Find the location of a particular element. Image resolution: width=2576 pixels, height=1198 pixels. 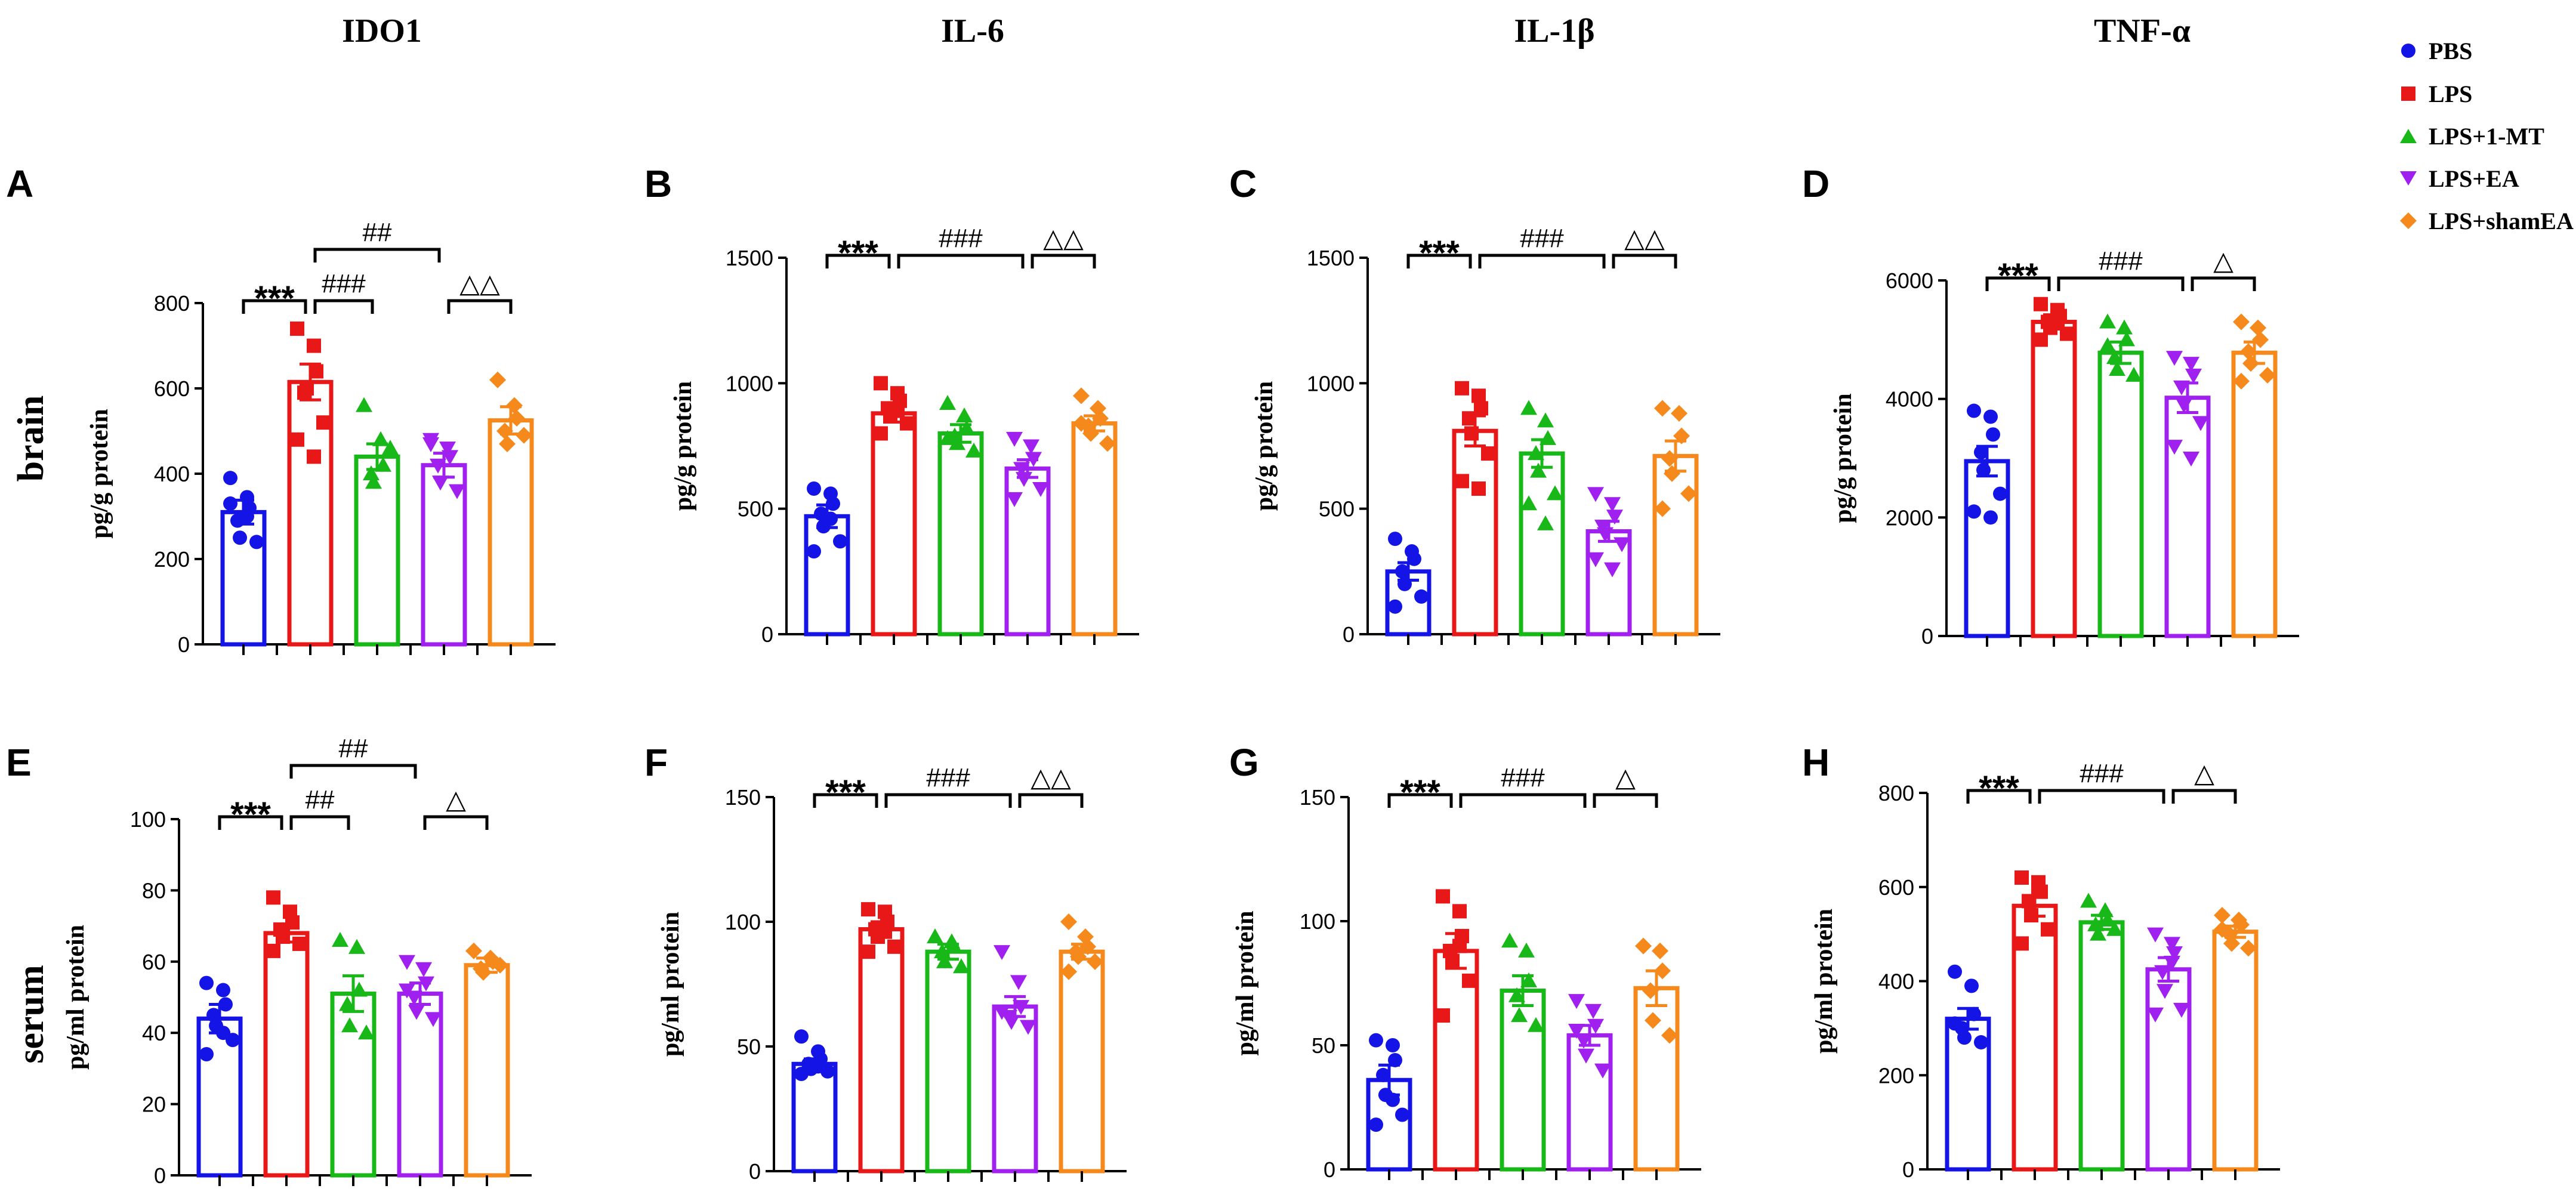

panel-letter: G is located at coordinates (1244, 762).